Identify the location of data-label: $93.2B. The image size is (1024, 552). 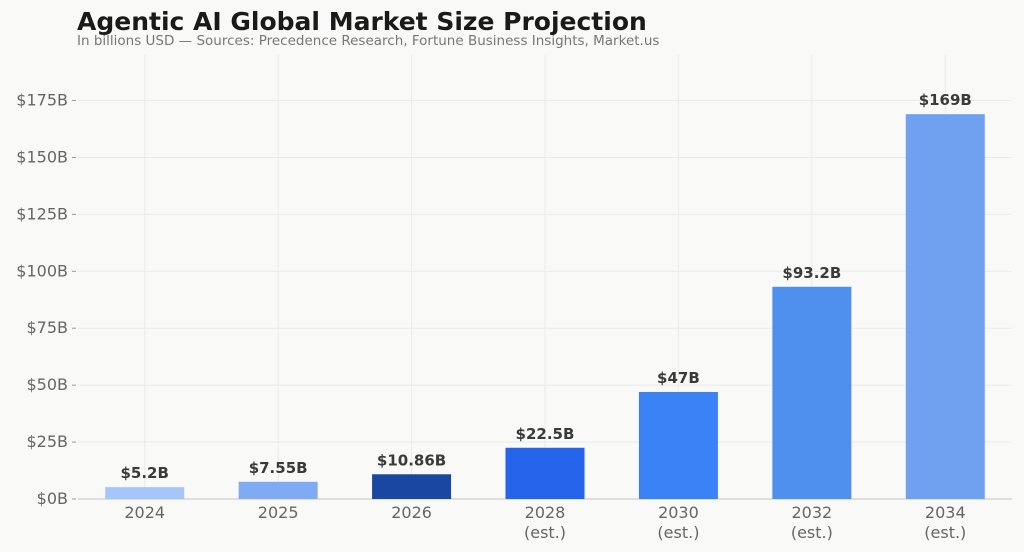
(811, 273).